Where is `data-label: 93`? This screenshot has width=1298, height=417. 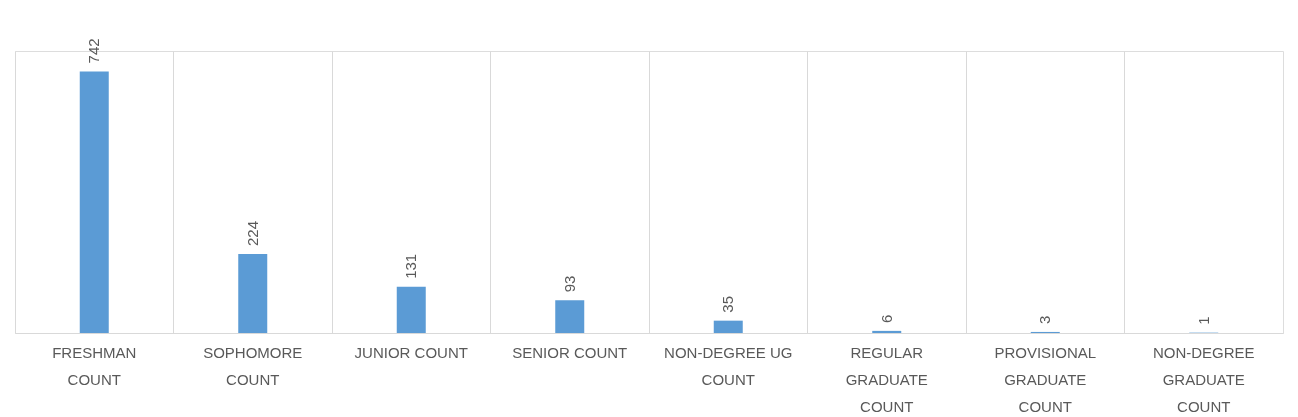
data-label: 93 is located at coordinates (569, 284).